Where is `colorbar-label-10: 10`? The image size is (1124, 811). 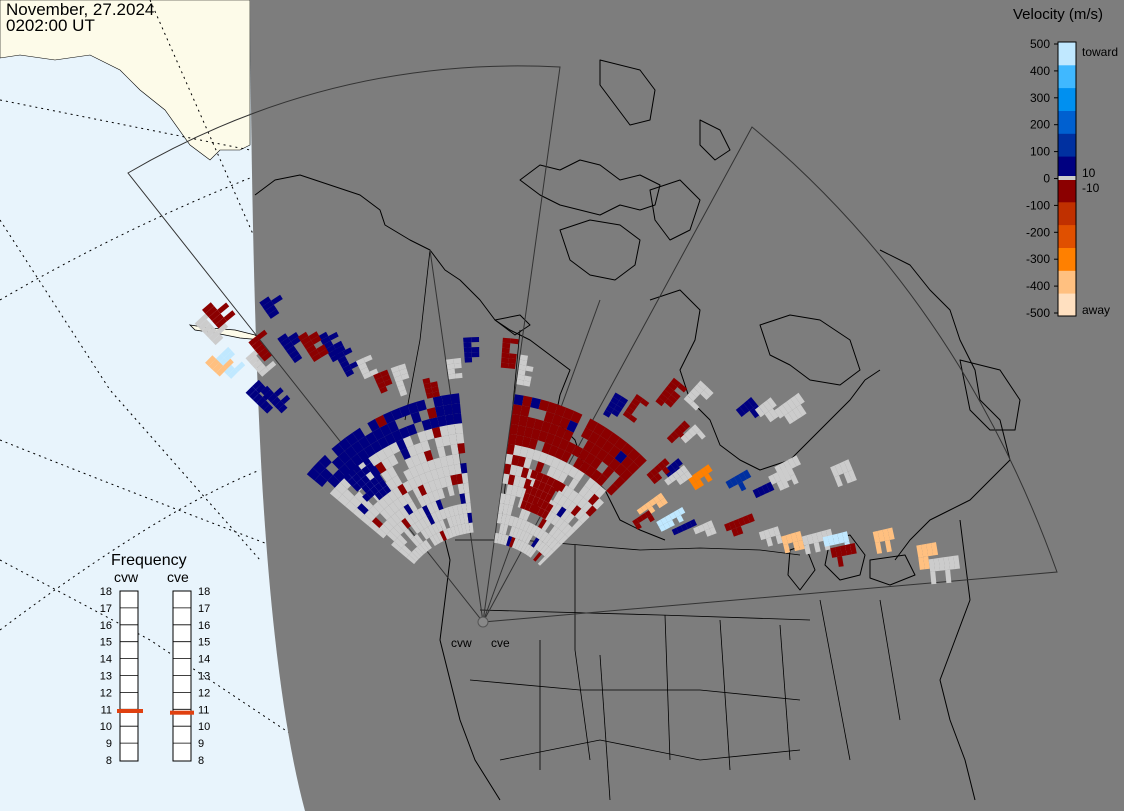 colorbar-label-10: 10 is located at coordinates (1089, 173).